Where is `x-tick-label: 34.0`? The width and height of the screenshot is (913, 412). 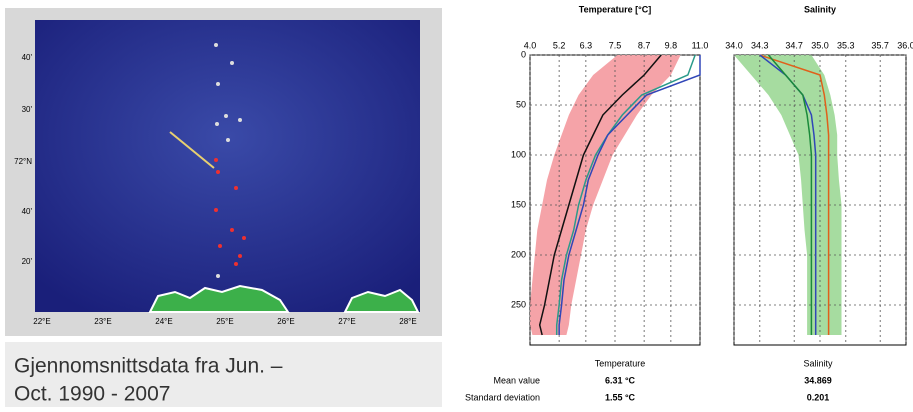 x-tick-label: 34.0 is located at coordinates (734, 45).